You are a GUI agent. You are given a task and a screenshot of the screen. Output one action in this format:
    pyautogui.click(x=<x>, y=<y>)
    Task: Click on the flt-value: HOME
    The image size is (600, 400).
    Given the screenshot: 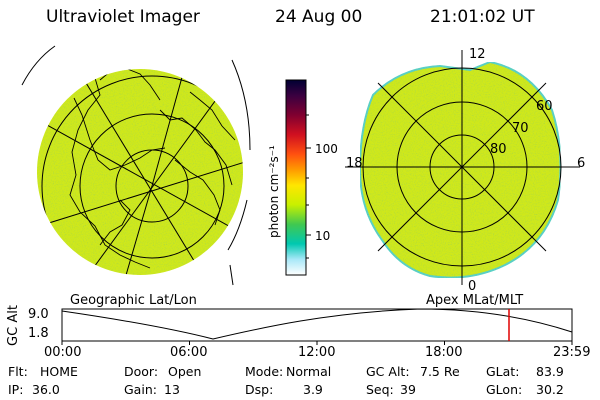 What is the action you would take?
    pyautogui.click(x=59, y=371)
    